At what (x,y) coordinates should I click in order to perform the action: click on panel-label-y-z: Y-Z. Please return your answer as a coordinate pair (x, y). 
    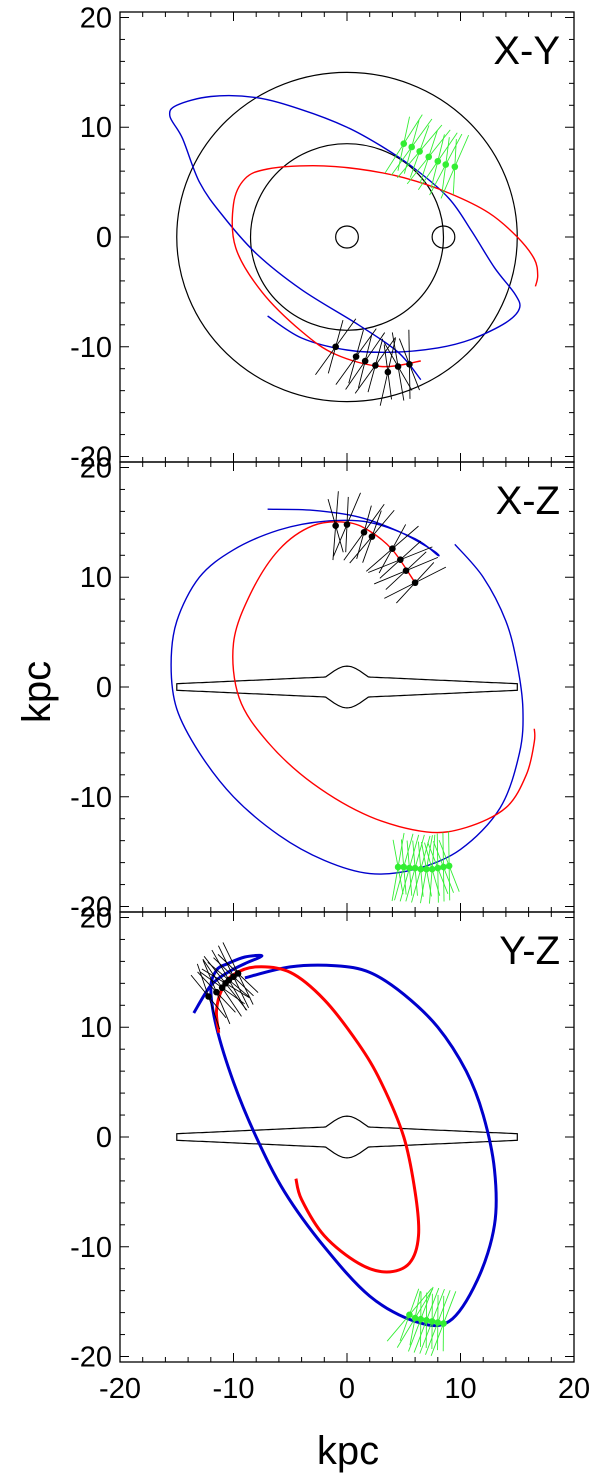
    Looking at the image, I should click on (529, 951).